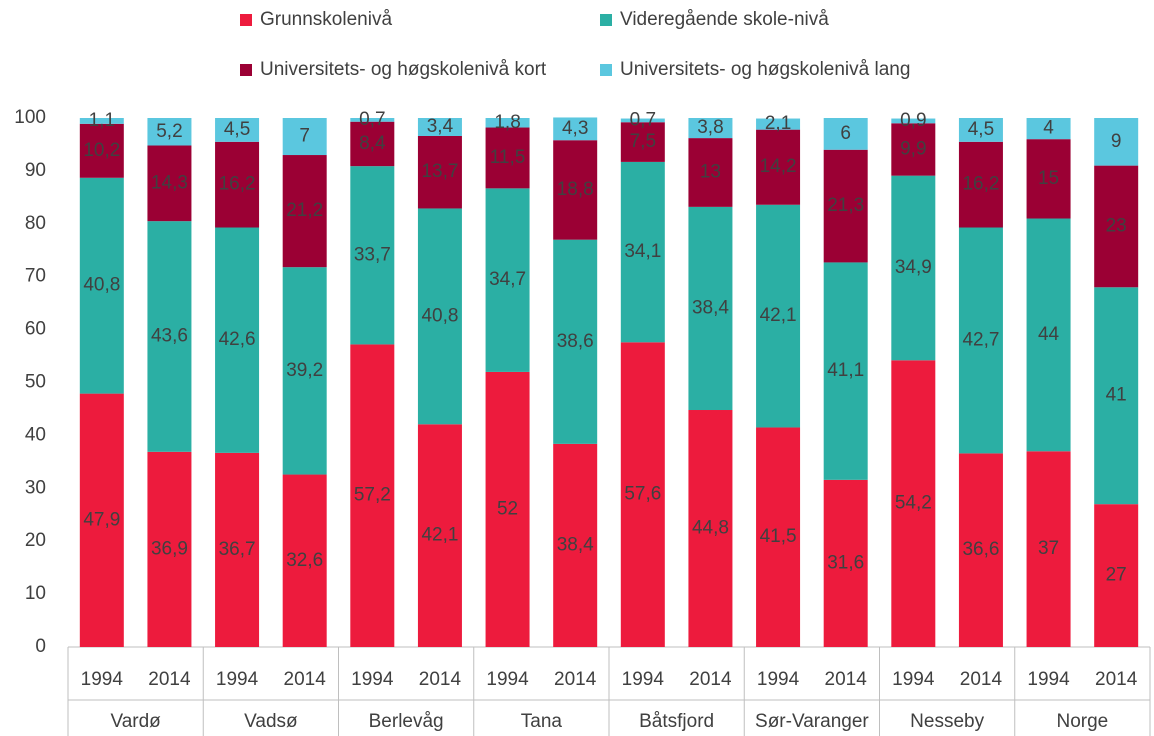 The image size is (1154, 736). What do you see at coordinates (507, 279) in the screenshot?
I see `value-label: 34,7` at bounding box center [507, 279].